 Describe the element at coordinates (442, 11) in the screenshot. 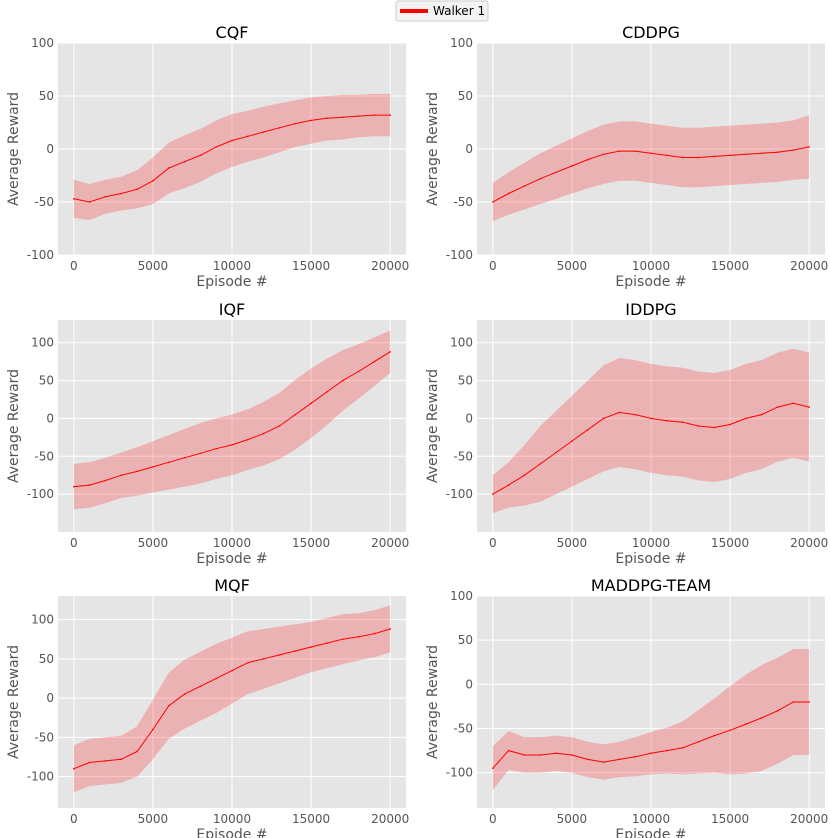

I see `legend-box` at that location.